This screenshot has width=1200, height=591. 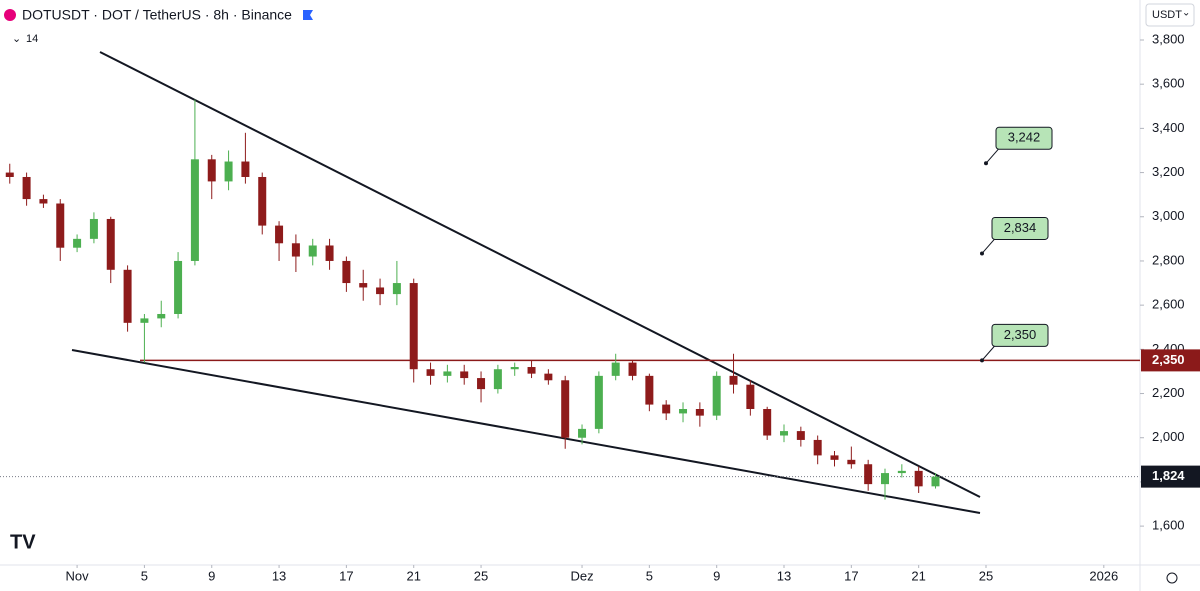 I want to click on y-tick-label: 1,600, so click(x=1168, y=525).